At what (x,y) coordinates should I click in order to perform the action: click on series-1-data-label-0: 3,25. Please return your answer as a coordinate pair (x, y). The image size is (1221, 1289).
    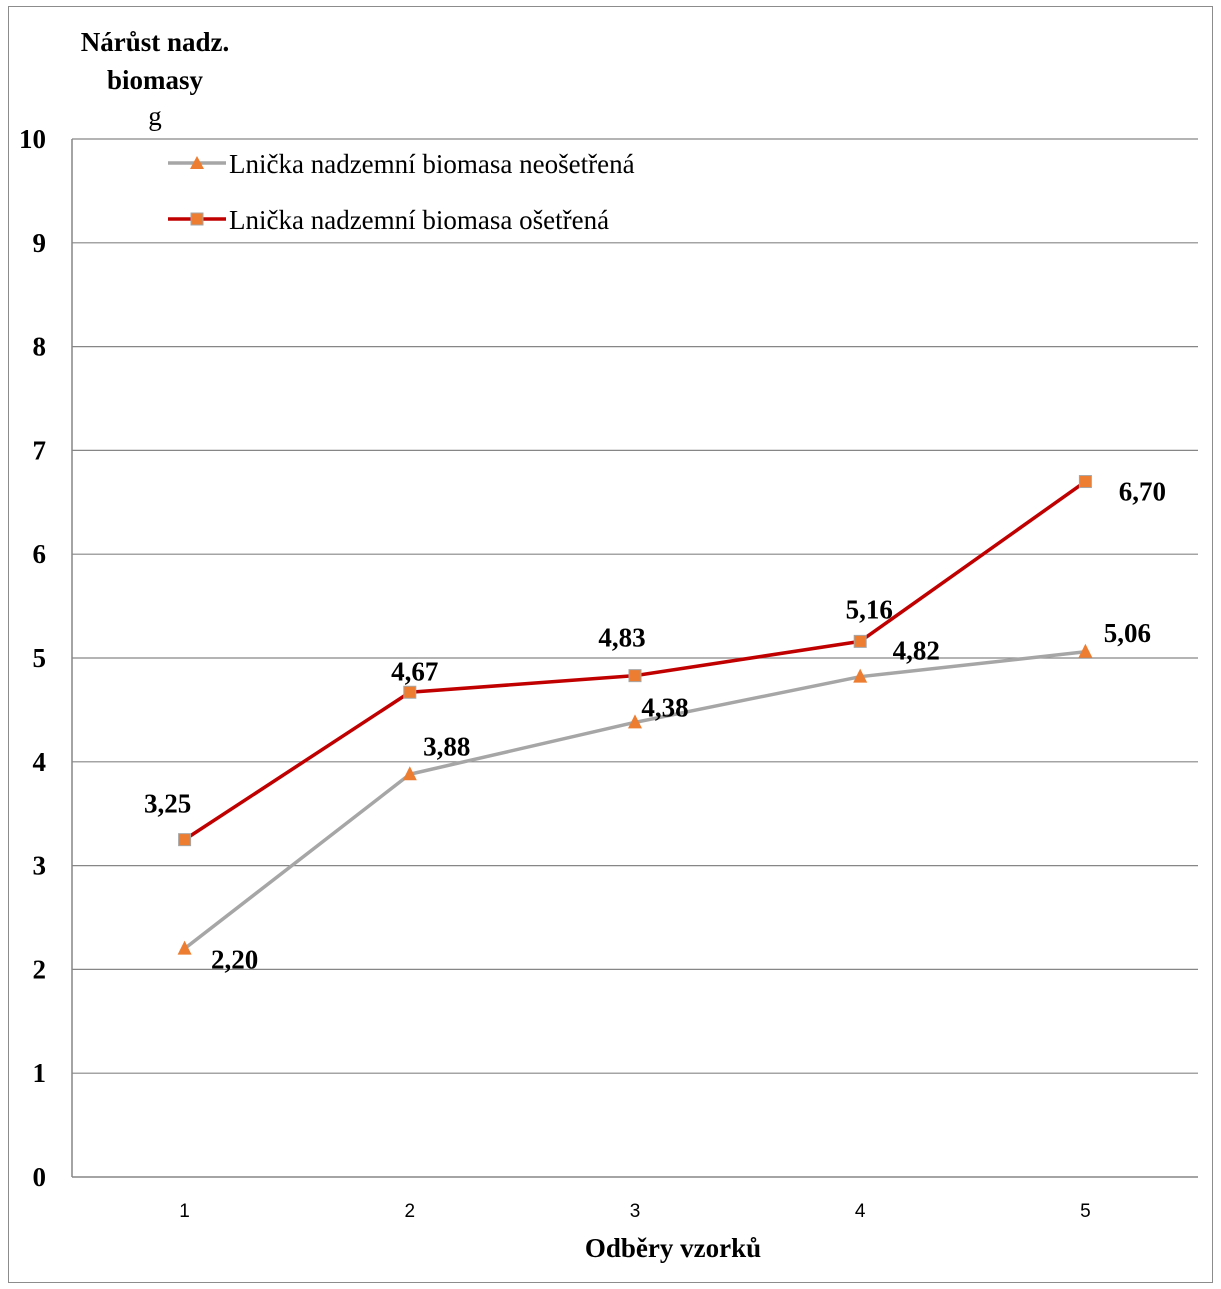
    Looking at the image, I should click on (167, 804).